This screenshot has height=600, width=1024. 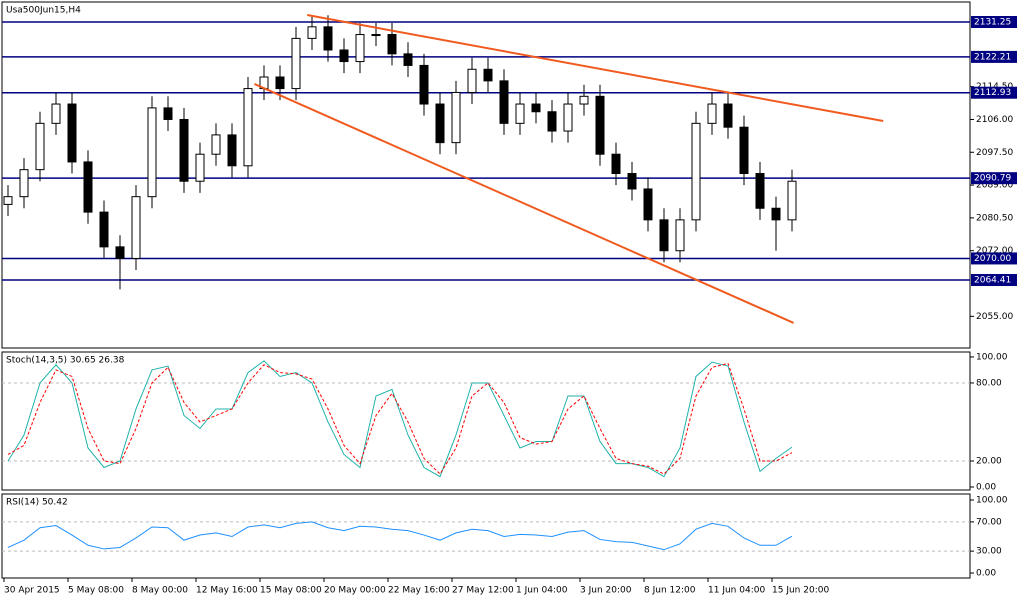 I want to click on y-tick-label: 80.00, so click(x=989, y=383).